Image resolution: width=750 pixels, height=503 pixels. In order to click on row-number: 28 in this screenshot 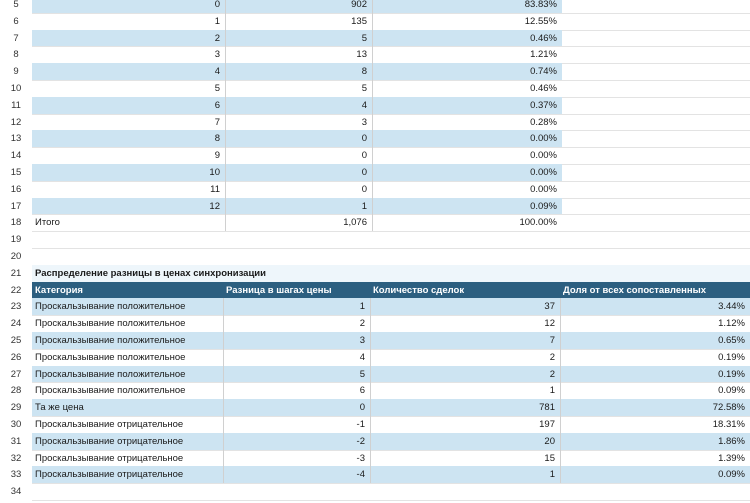, I will do `click(16, 391)`.